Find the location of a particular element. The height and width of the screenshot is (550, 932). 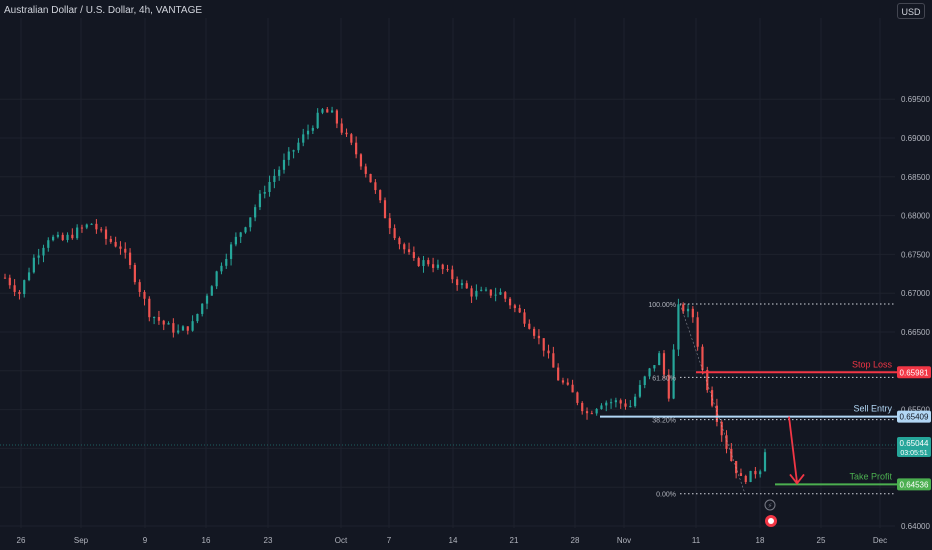

x-tick-label: Sep is located at coordinates (81, 540).